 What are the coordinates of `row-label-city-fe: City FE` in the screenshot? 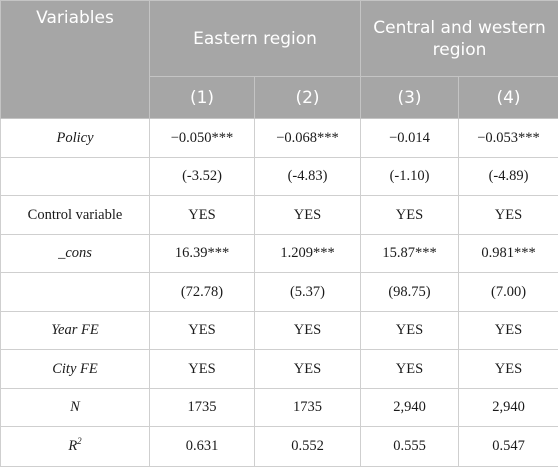 It's located at (75, 369).